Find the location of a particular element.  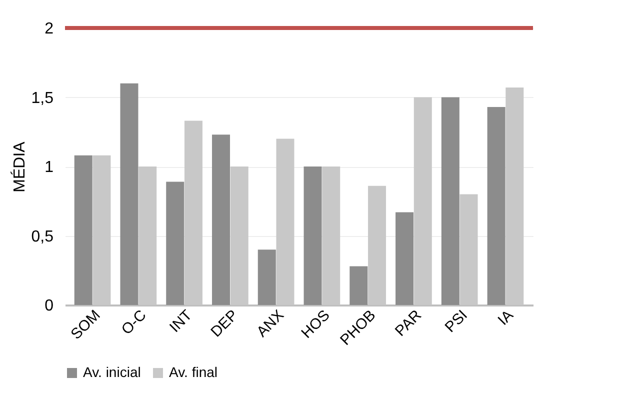

x-tick-label: PAR is located at coordinates (409, 323).